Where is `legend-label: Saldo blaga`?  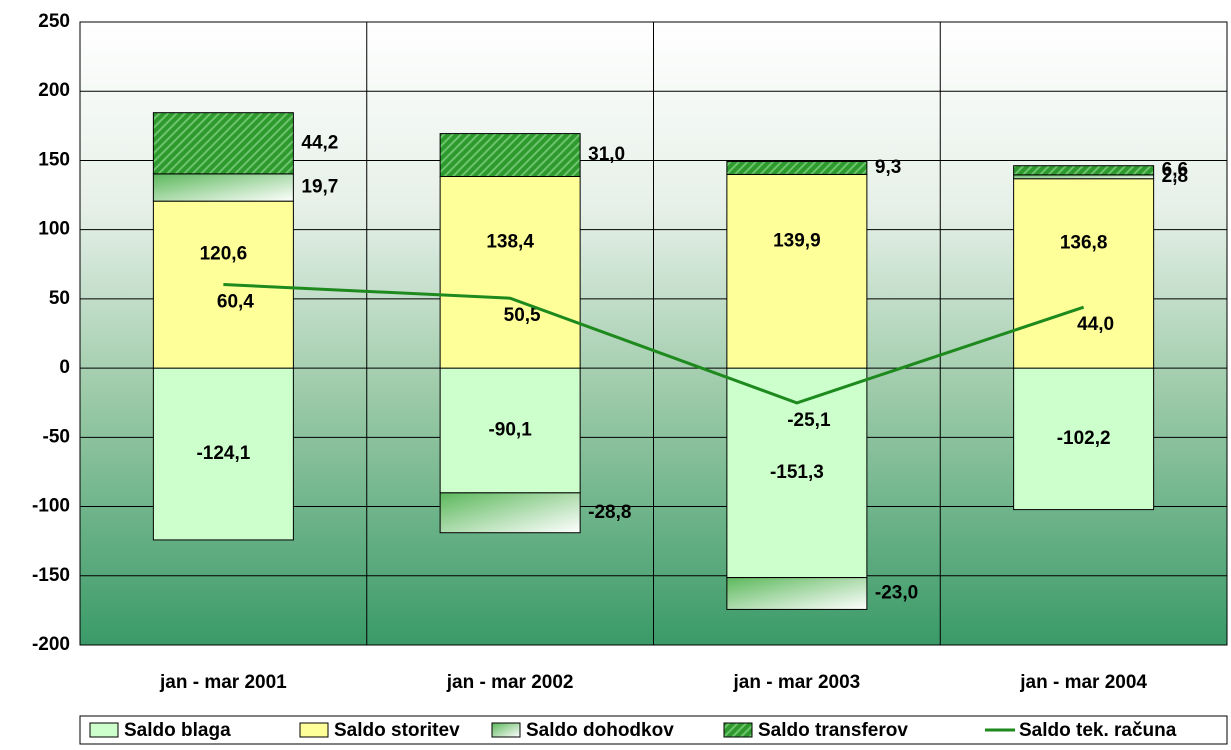
legend-label: Saldo blaga is located at coordinates (177, 730).